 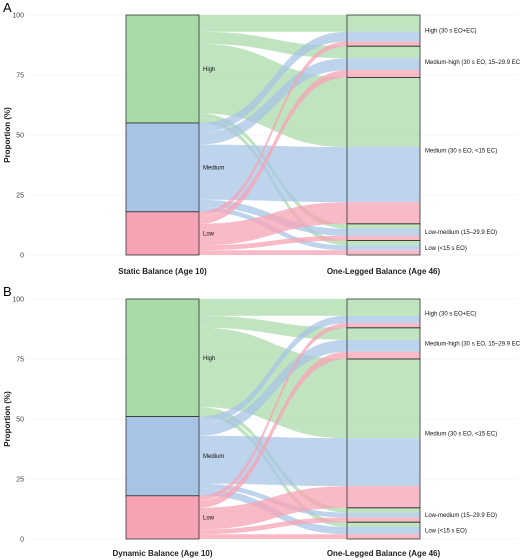 I want to click on panel-label-b: B, so click(x=7, y=291).